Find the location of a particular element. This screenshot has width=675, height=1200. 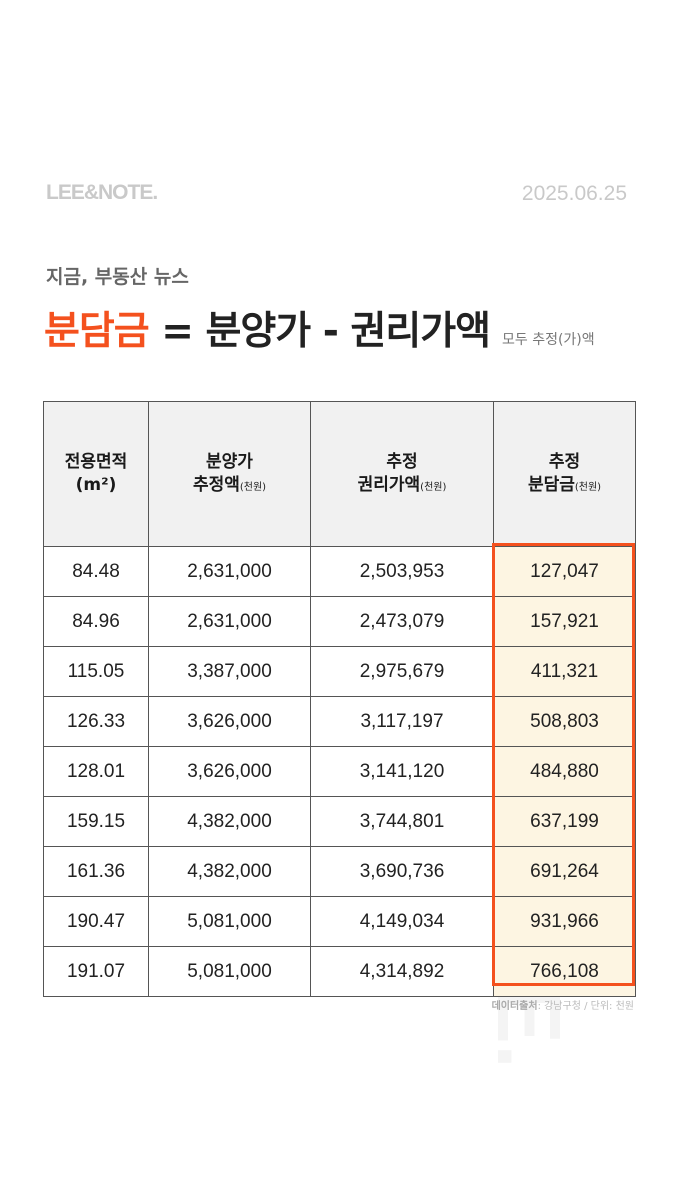

cell-area: 191.07 is located at coordinates (96, 971).